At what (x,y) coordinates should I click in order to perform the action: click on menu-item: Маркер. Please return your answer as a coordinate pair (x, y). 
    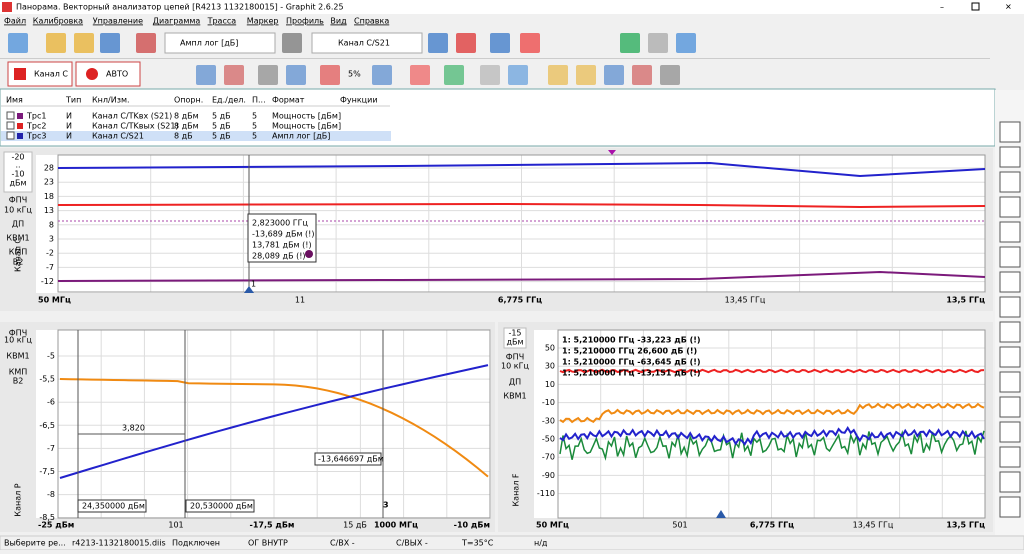
    Looking at the image, I should click on (263, 21).